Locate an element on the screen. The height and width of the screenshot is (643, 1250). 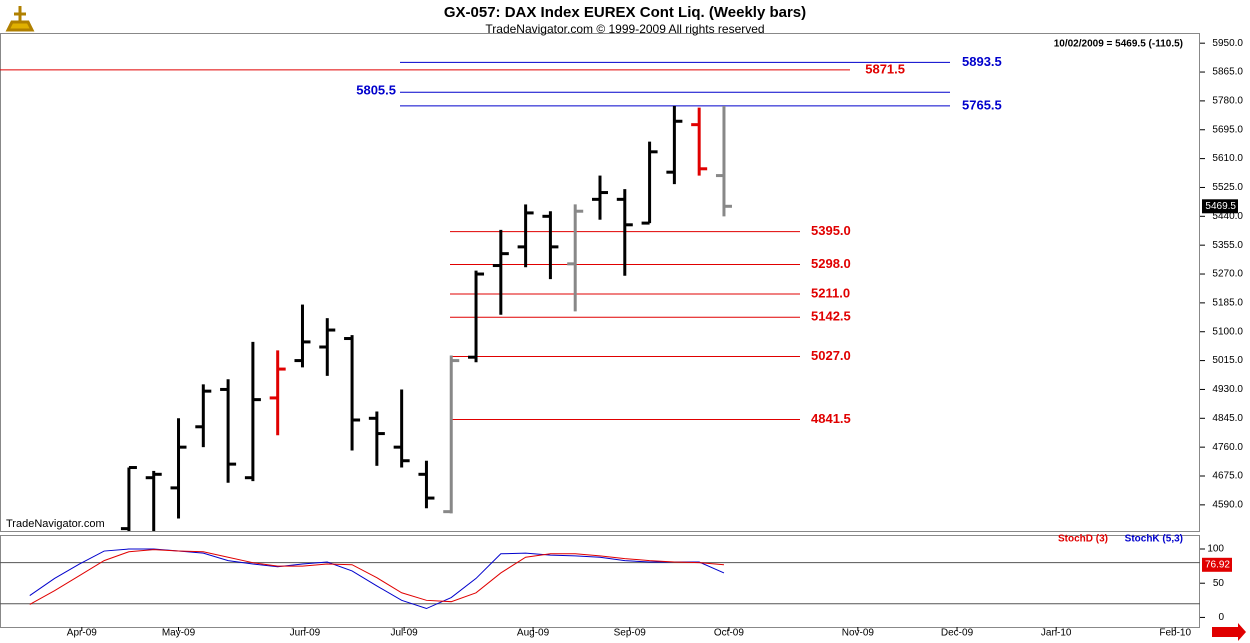
y-tick-label: 5015.0 is located at coordinates (1227, 360).